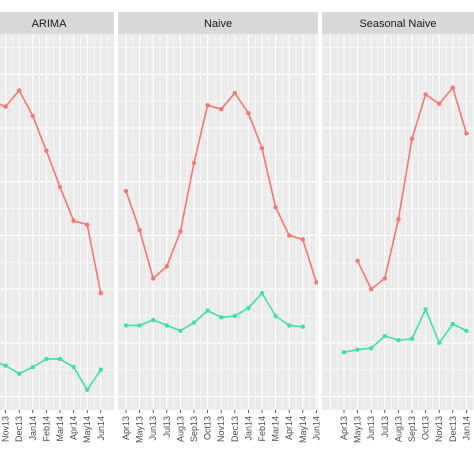 This screenshot has height=474, width=474. Describe the element at coordinates (50, 24) in the screenshot. I see `facet-strip-title: ARIMA` at that location.